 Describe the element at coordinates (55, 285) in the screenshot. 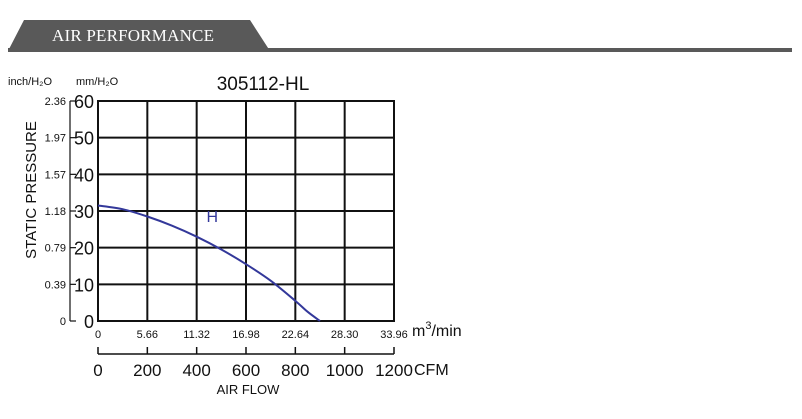

I see `y-tick-label-inch: 0.39` at that location.